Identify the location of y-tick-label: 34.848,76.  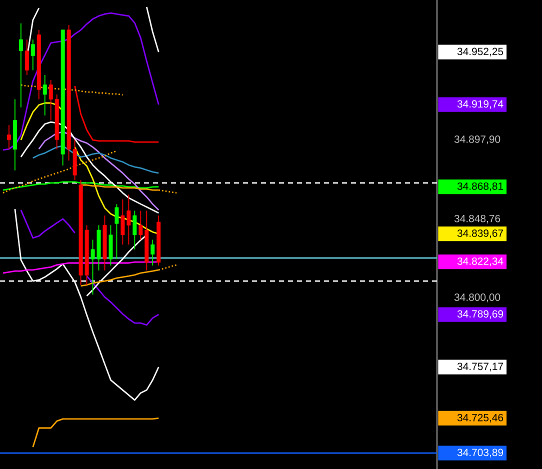
(477, 219).